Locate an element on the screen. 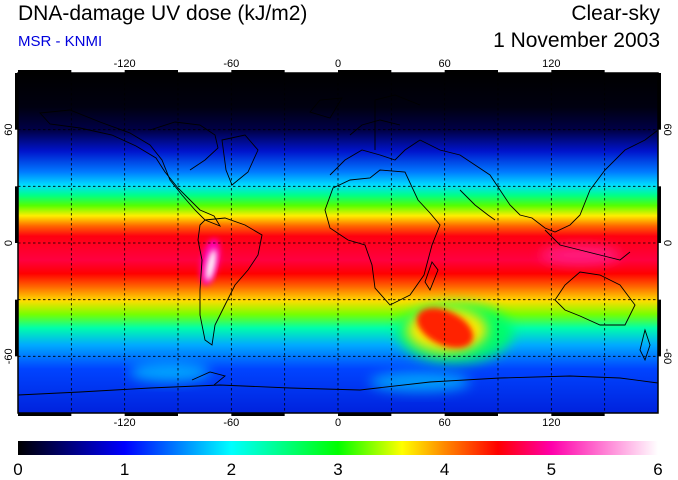  colorbar-label-3: 3 is located at coordinates (337, 469).